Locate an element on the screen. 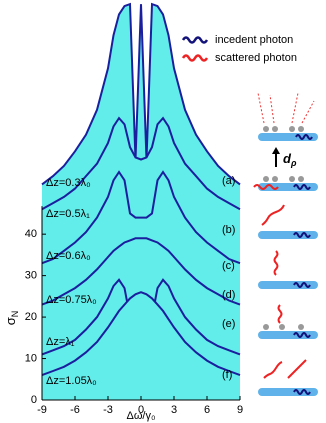 The height and width of the screenshot is (423, 326). legend-label: incedent photon is located at coordinates (254, 40).